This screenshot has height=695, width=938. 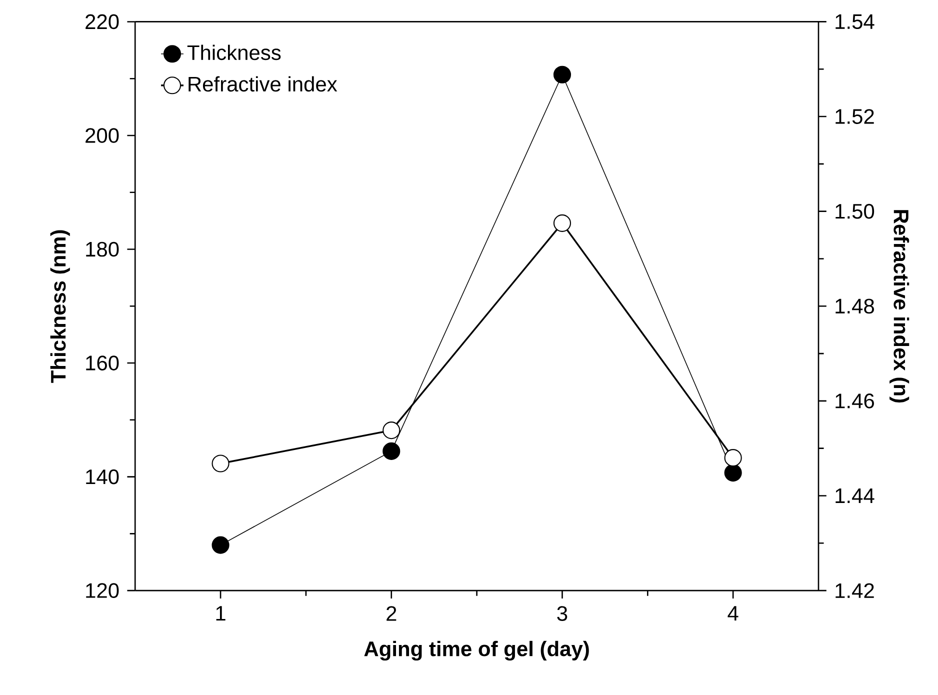 What do you see at coordinates (102, 476) in the screenshot?
I see `y-tick-label: 140` at bounding box center [102, 476].